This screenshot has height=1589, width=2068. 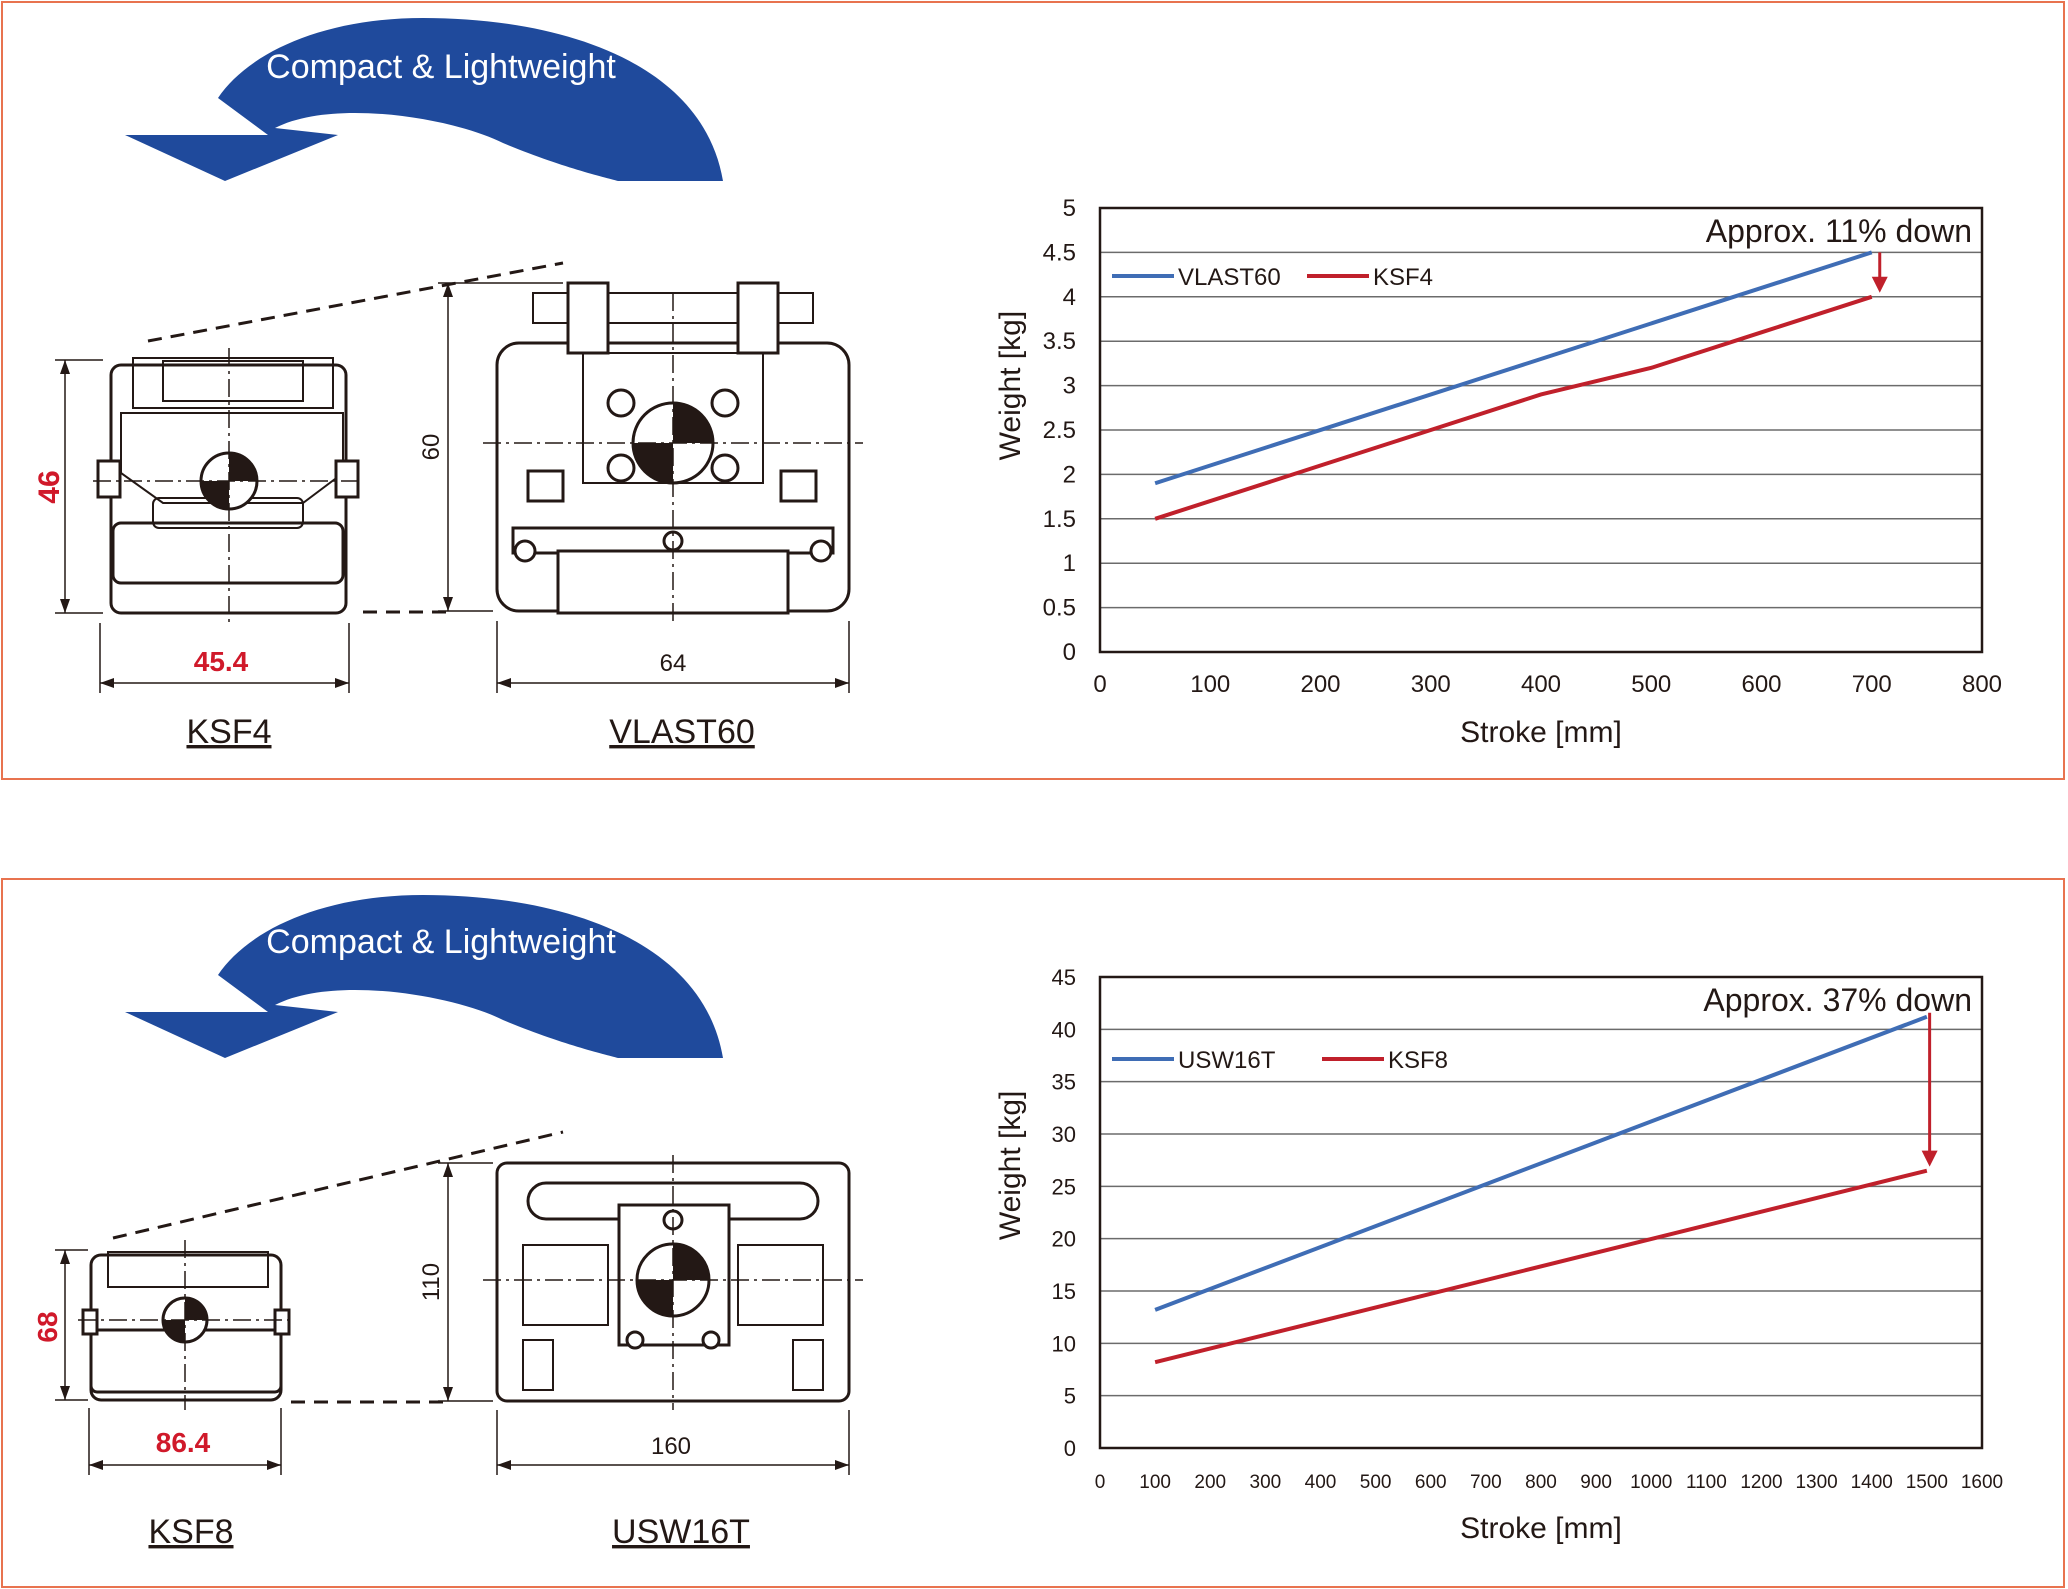 What do you see at coordinates (1651, 1482) in the screenshot?
I see `x-tick-label: 1000` at bounding box center [1651, 1482].